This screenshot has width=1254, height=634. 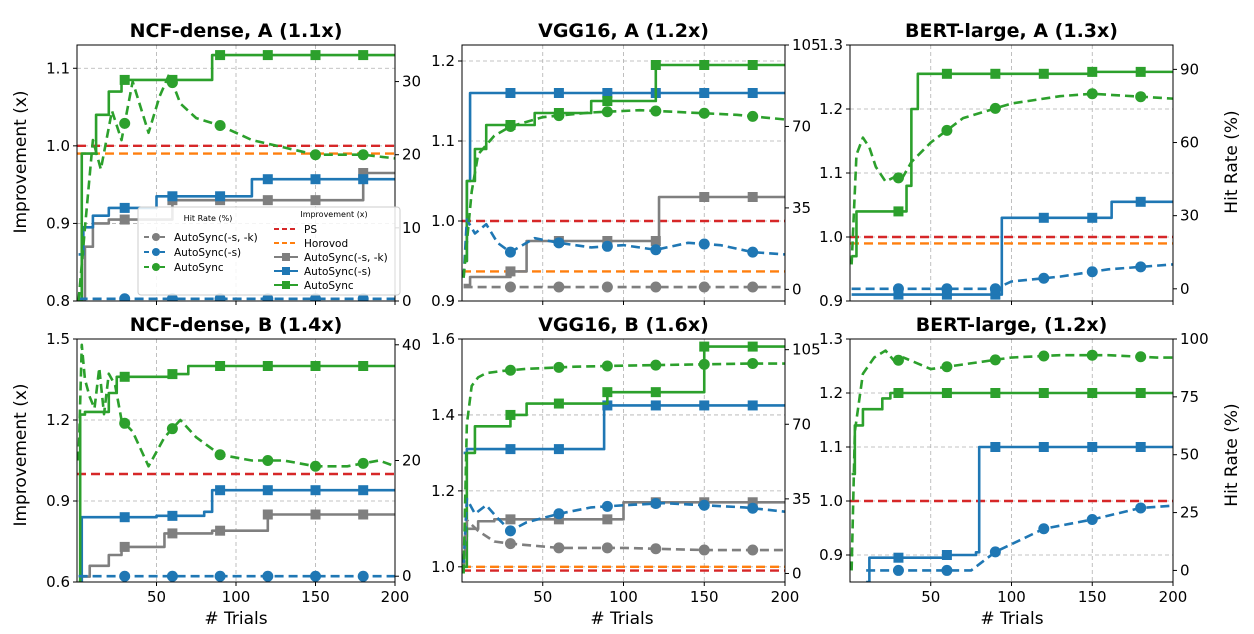 What do you see at coordinates (1232, 161) in the screenshot?
I see `y-right-label-top: Hit Rate (%)` at bounding box center [1232, 161].